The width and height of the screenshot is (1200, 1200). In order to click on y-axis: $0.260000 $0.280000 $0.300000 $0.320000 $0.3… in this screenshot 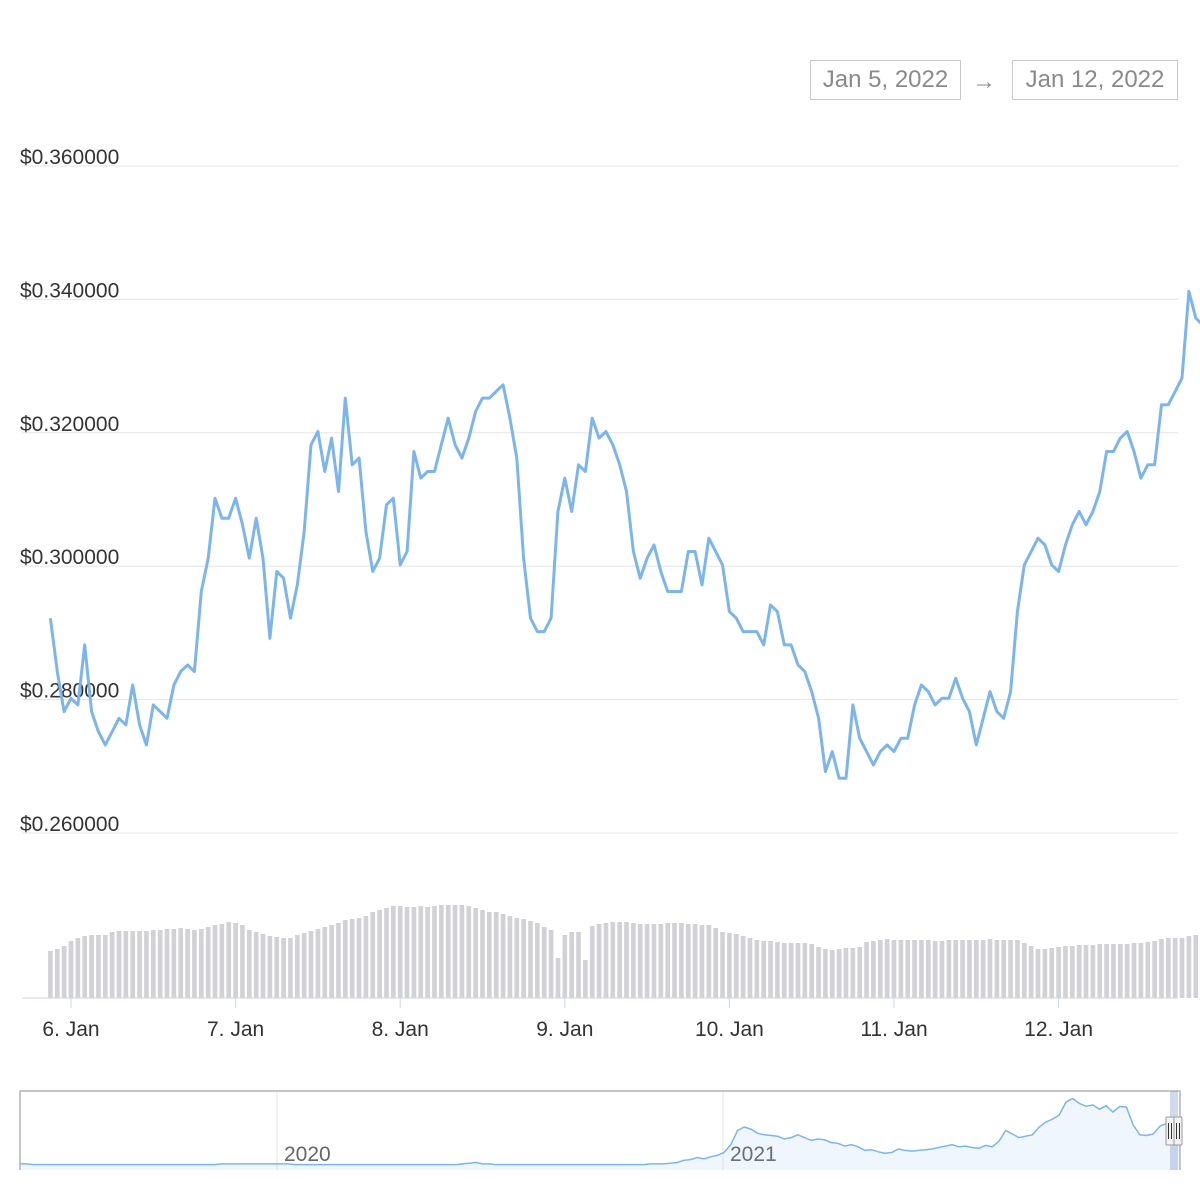, I will do `click(69, 491)`.